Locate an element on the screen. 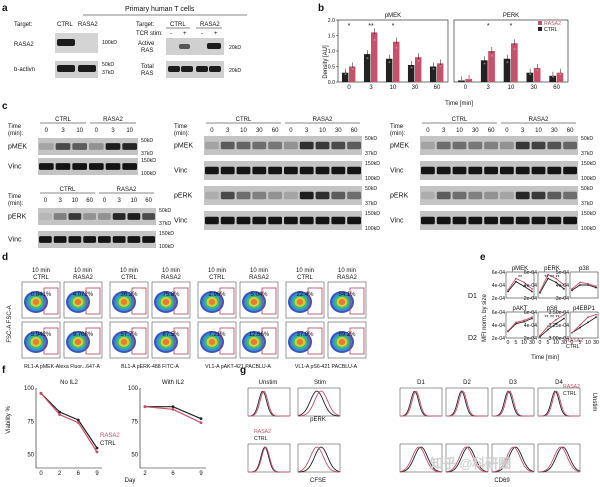  flow-xlabel: VL1-A pAKT-421 PACBLU-A is located at coordinates (238, 367).